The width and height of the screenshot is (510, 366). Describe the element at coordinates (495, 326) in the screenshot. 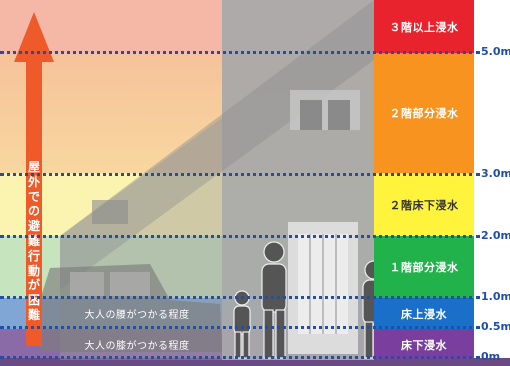

I see `depth-label-05m: 0.5m` at that location.